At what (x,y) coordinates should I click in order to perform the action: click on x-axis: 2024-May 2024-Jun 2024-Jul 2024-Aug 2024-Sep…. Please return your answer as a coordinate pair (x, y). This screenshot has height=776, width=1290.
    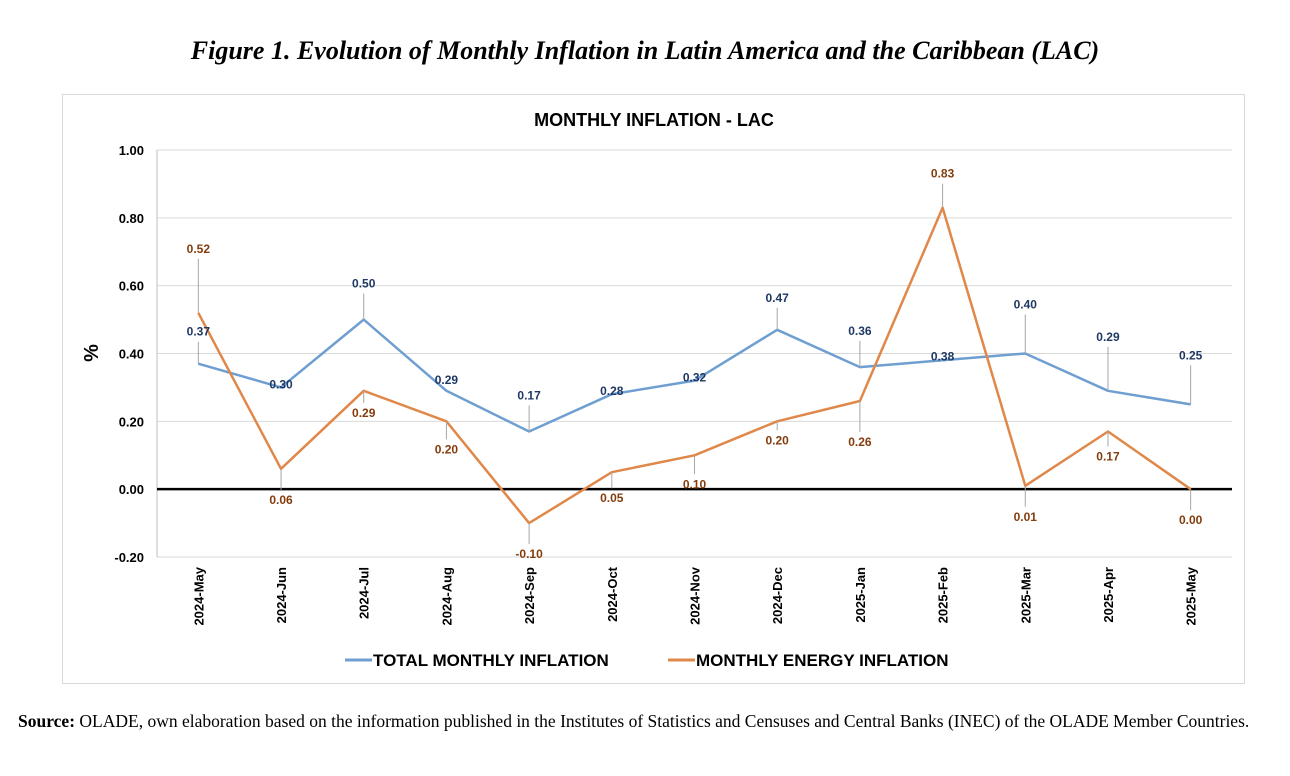
    Looking at the image, I should click on (694, 556).